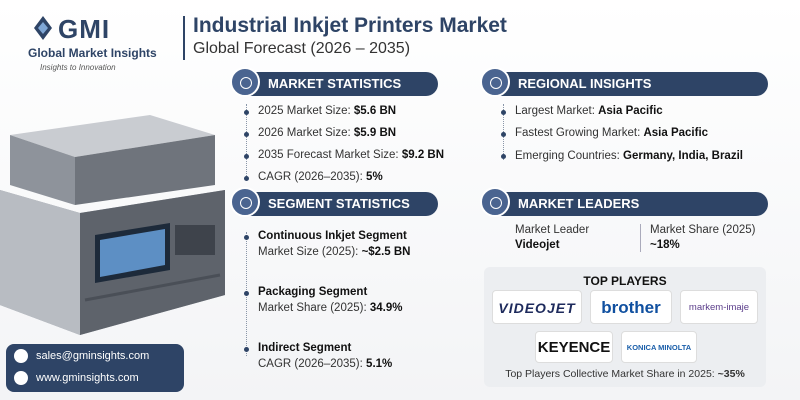 The image size is (800, 400). What do you see at coordinates (302, 48) in the screenshot?
I see `subtitle: Global Forecast (2026 – 2035)` at bounding box center [302, 48].